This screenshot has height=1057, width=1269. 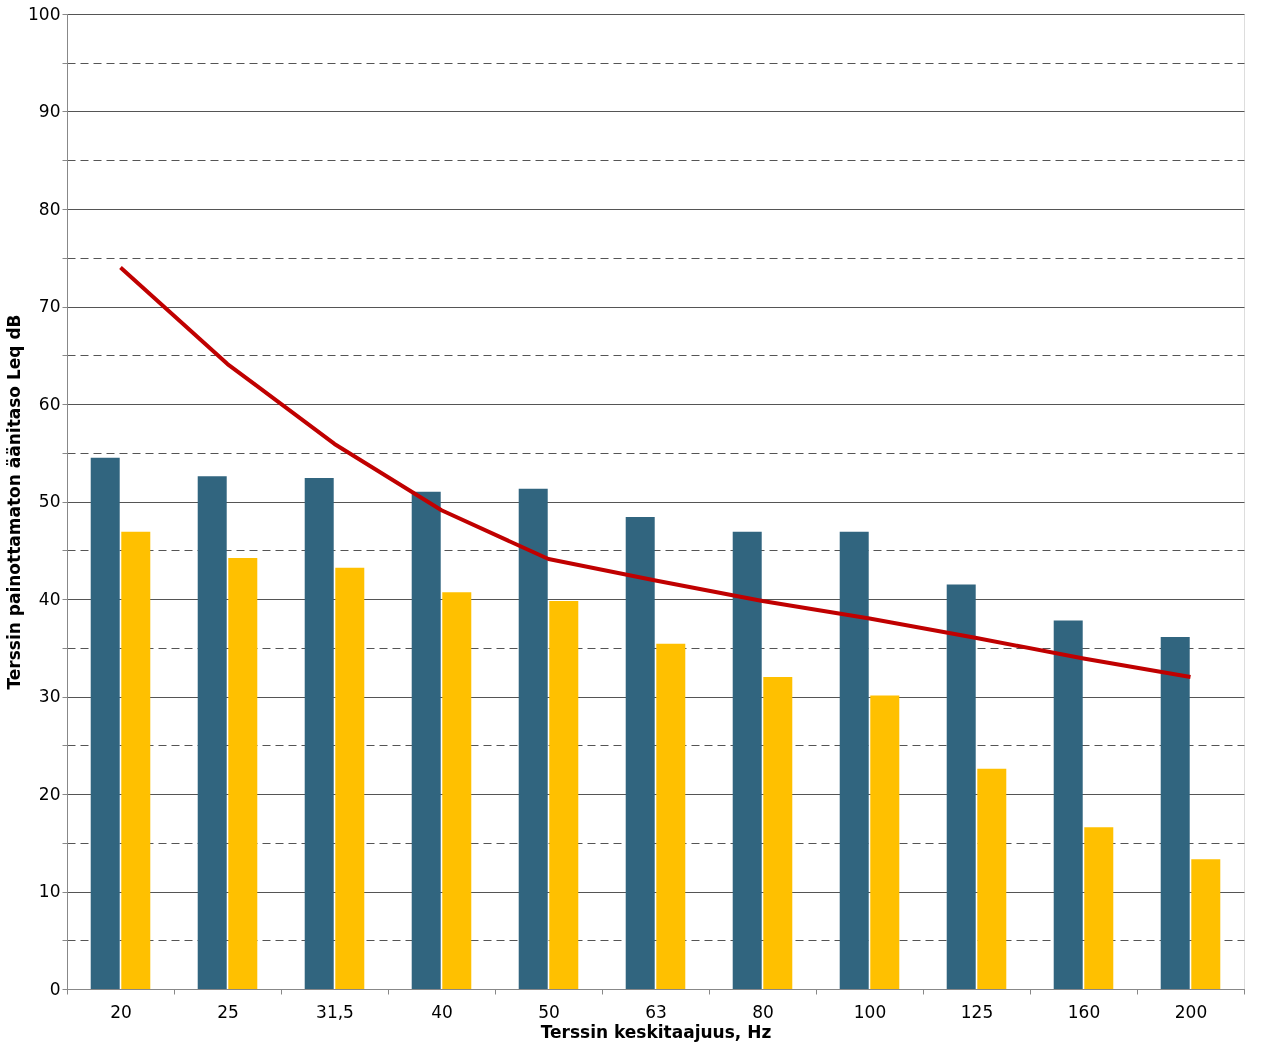 I want to click on x-tick-label: 160, so click(x=1084, y=1011).